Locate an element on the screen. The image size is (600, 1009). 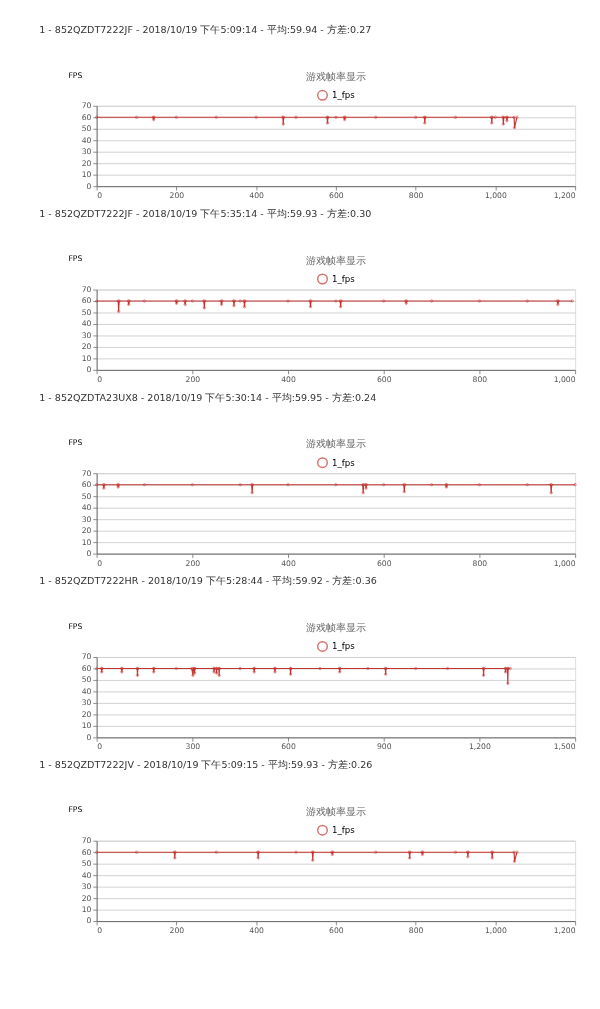
x-tick-label: 900 is located at coordinates (384, 747).